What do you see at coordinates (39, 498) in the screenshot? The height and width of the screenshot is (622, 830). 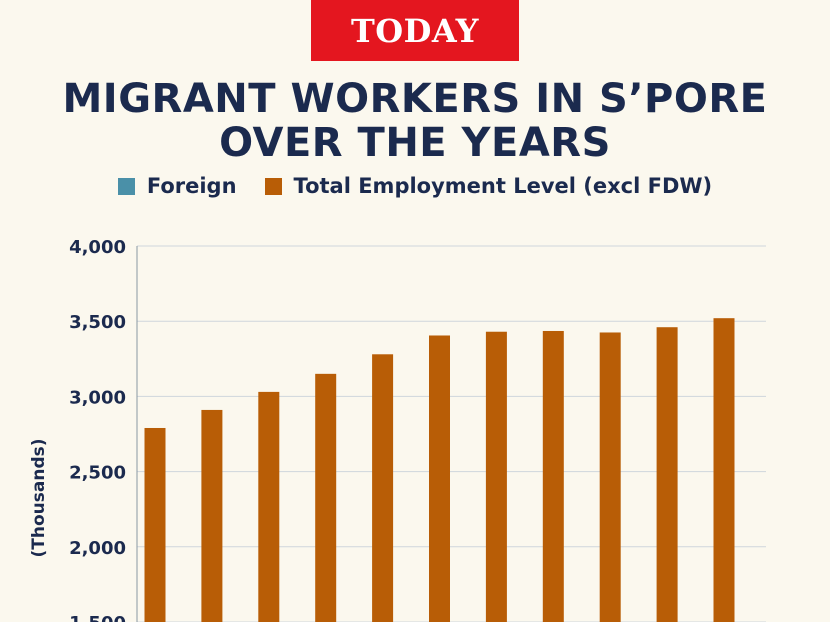 I see `y-axis-label: (Thousands)` at bounding box center [39, 498].